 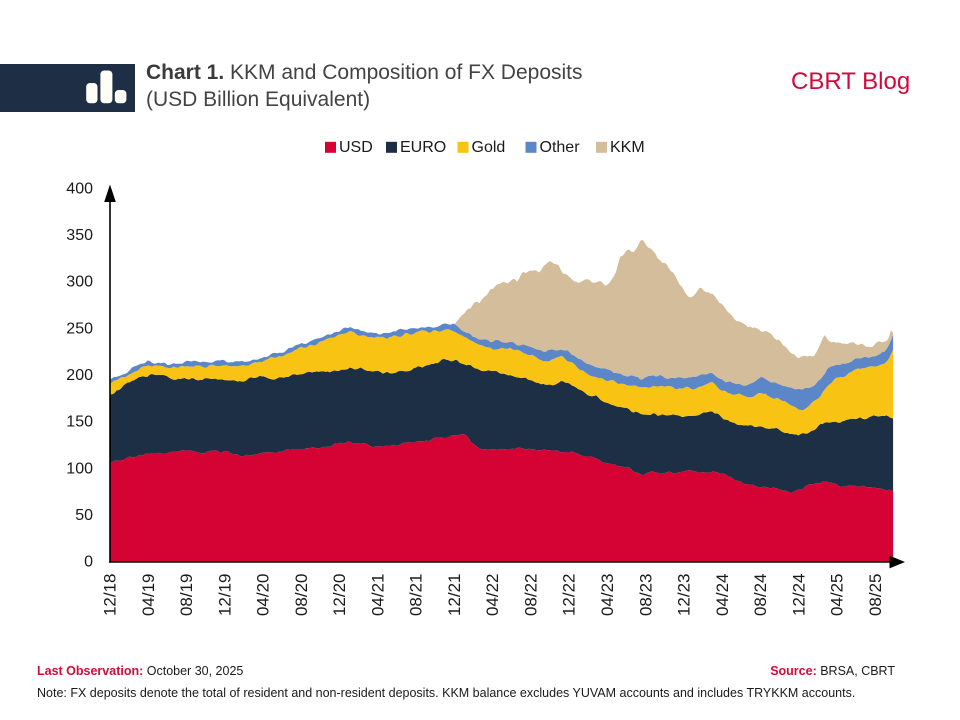 What do you see at coordinates (423, 147) in the screenshot?
I see `svg-text: EURO` at bounding box center [423, 147].